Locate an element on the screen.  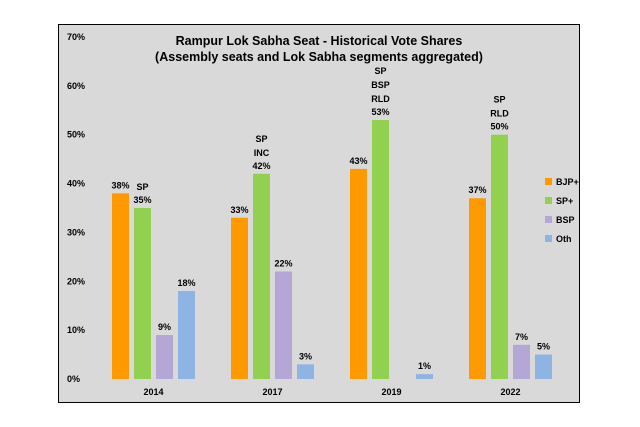
alliance-annotation: SP INC is located at coordinates (262, 146).